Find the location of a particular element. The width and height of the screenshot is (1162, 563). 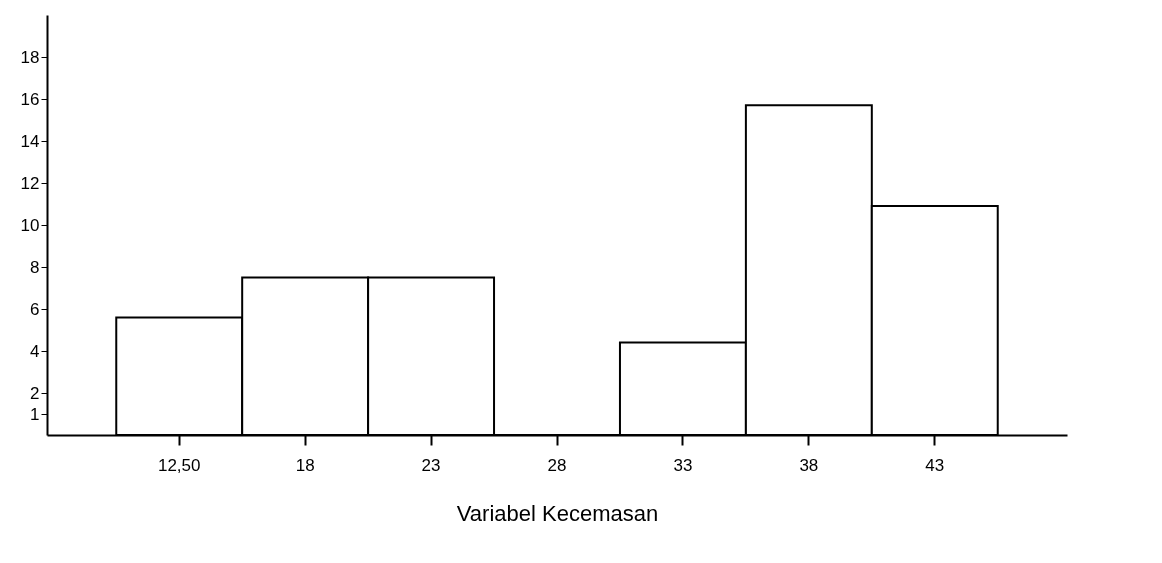

y-tick-label: 12 is located at coordinates (30, 183).